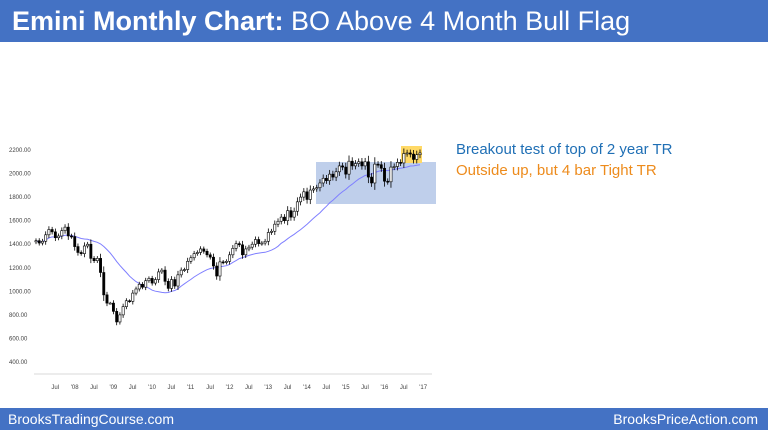 The width and height of the screenshot is (768, 430). What do you see at coordinates (20, 245) in the screenshot?
I see `y-tick-label: 1400.00` at bounding box center [20, 245].